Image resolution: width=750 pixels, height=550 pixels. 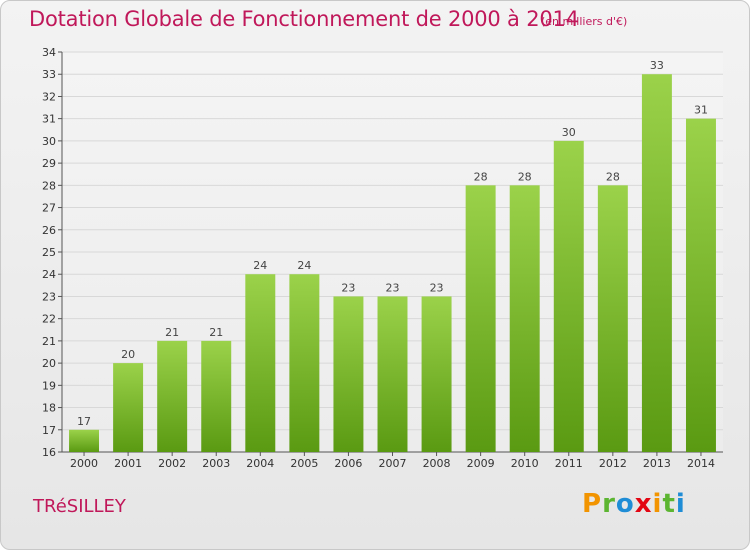 What do you see at coordinates (569, 132) in the screenshot?
I see `bar-value-label: 30` at bounding box center [569, 132].